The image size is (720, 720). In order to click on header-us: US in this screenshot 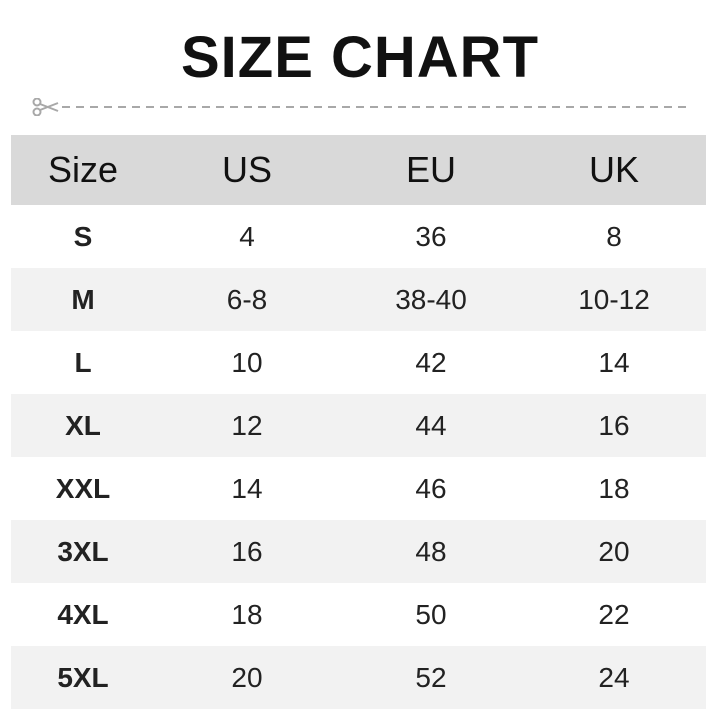, I will do `click(246, 169)`.